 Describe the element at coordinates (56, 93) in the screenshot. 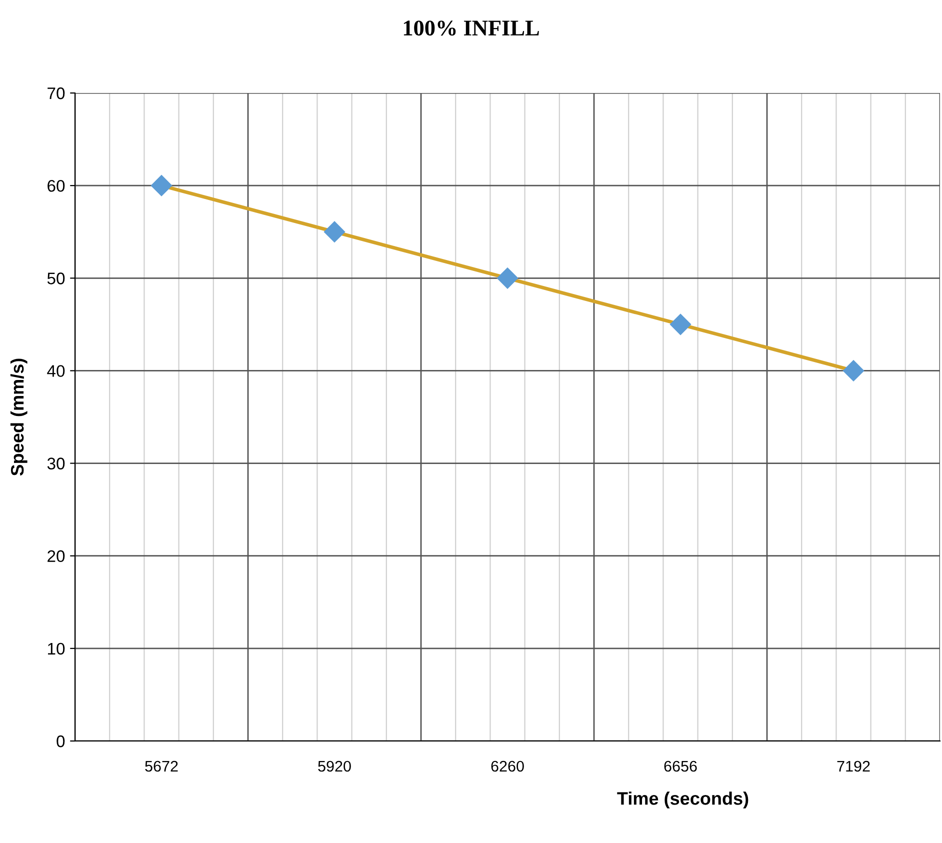

I see `y-tick-label: 70` at that location.